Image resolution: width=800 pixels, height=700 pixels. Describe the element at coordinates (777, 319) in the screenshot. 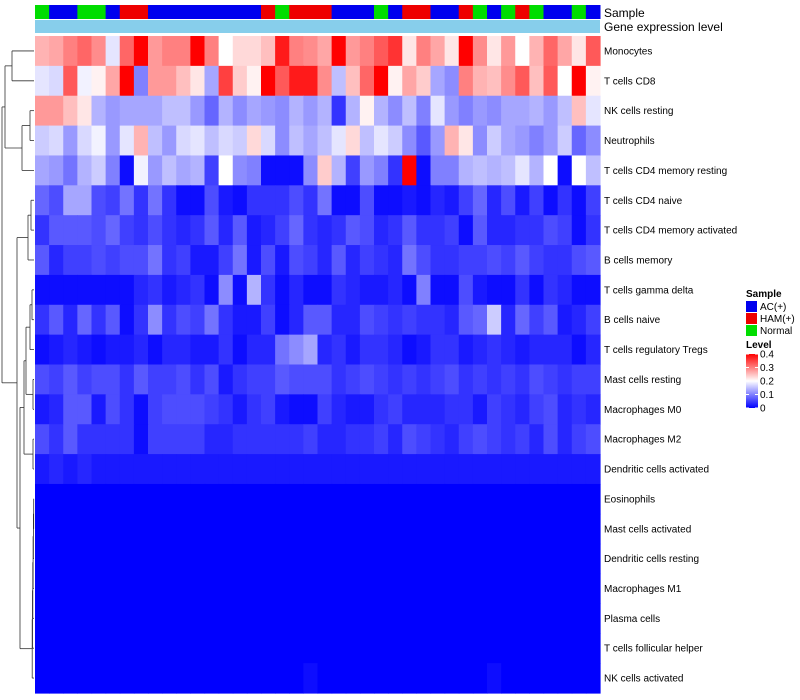

I see `sample-legend-label: HAM(+)` at that location.